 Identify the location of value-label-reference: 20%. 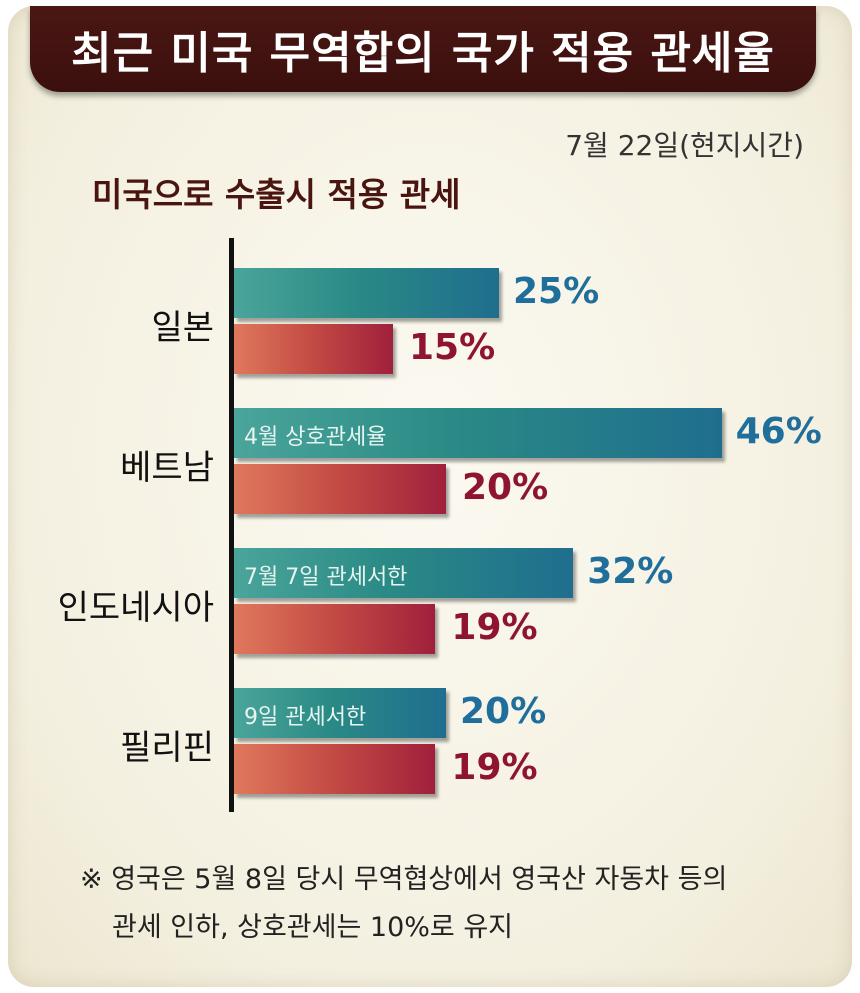
(503, 711).